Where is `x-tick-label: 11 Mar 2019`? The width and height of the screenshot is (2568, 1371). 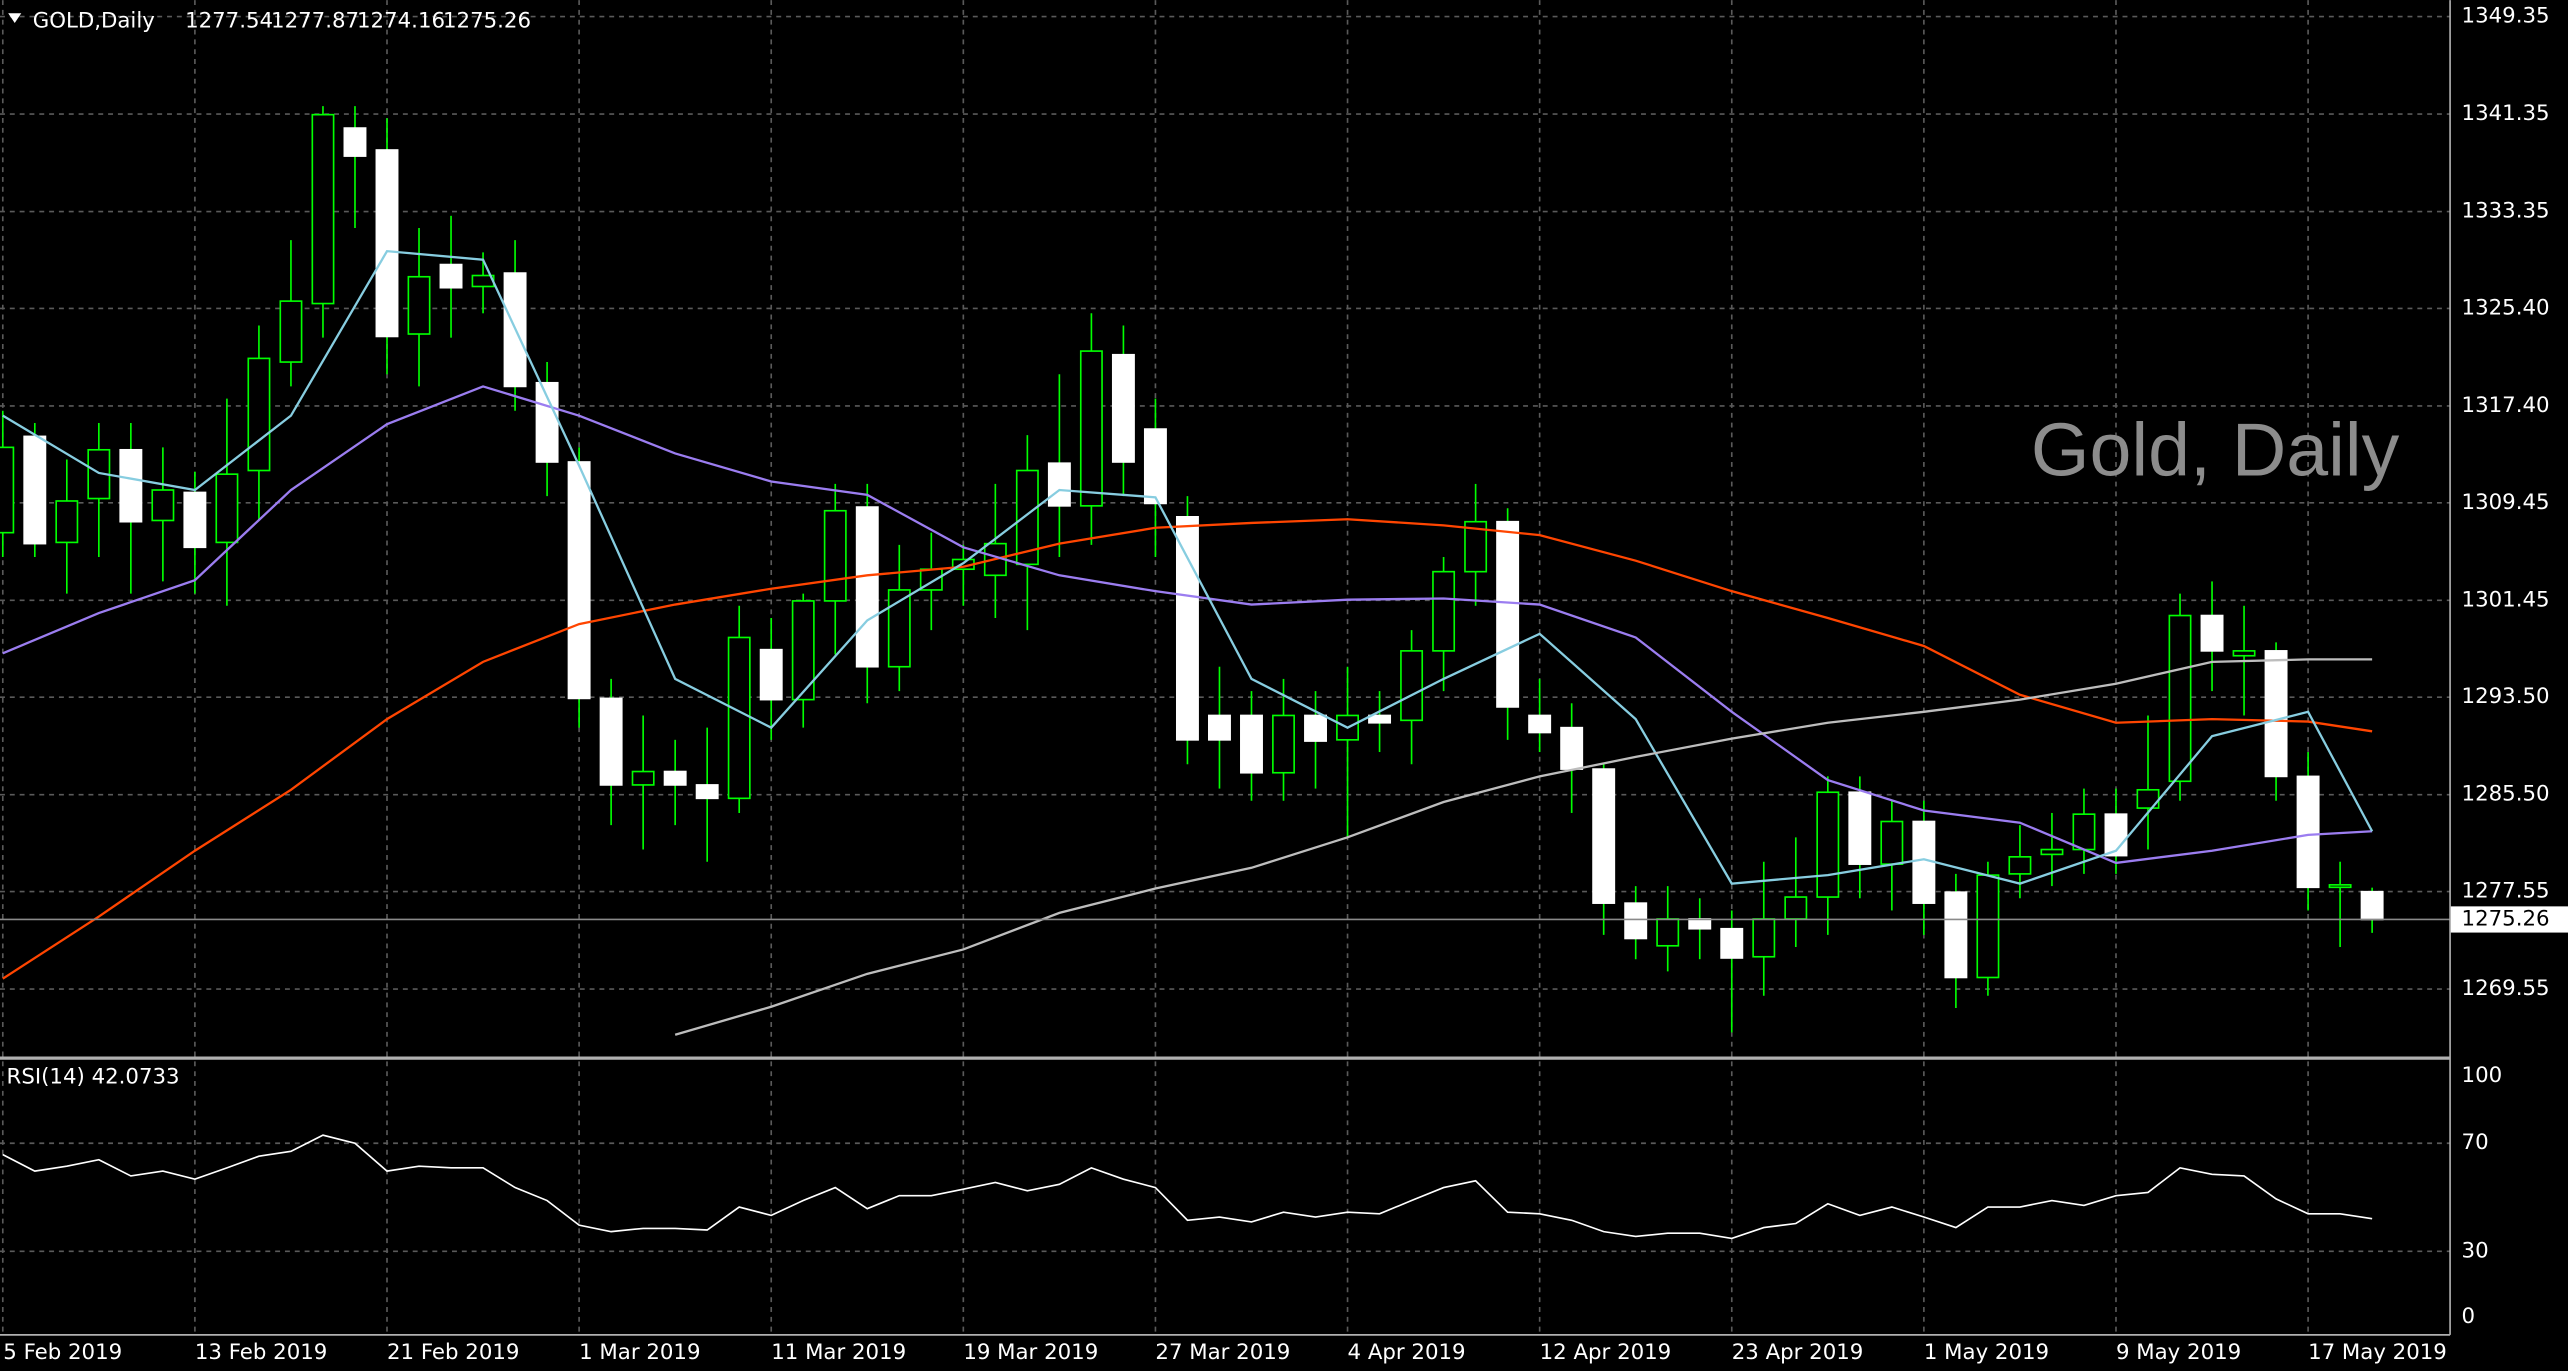 x-tick-label: 11 Mar 2019 is located at coordinates (838, 1352).